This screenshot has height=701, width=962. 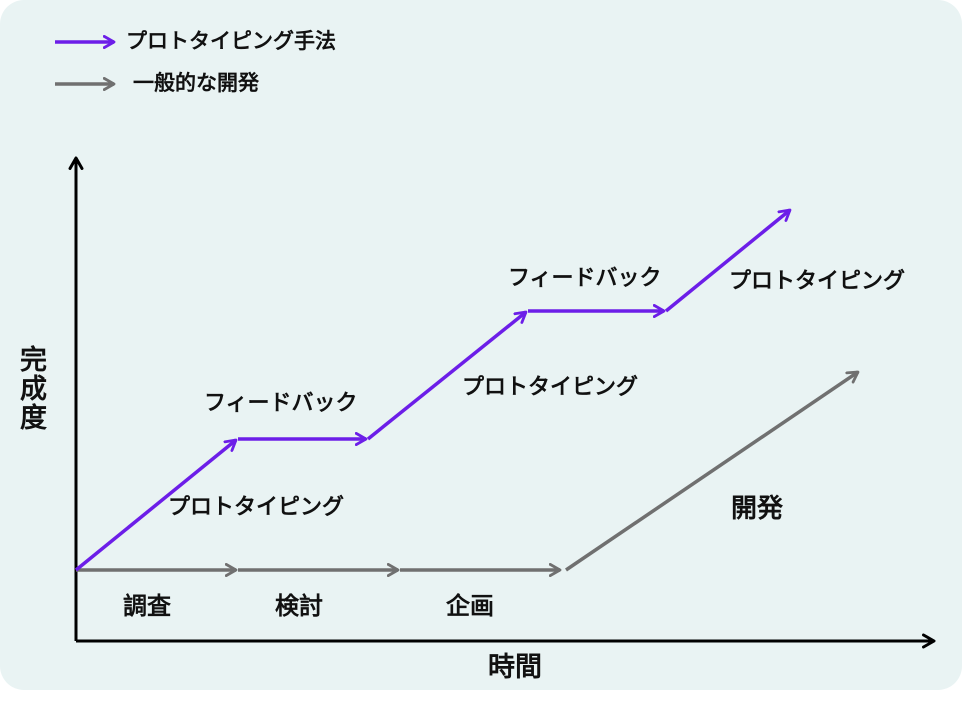 What do you see at coordinates (817, 281) in the screenshot?
I see `proto-label-prototyping-3: プロトタイピング` at bounding box center [817, 281].